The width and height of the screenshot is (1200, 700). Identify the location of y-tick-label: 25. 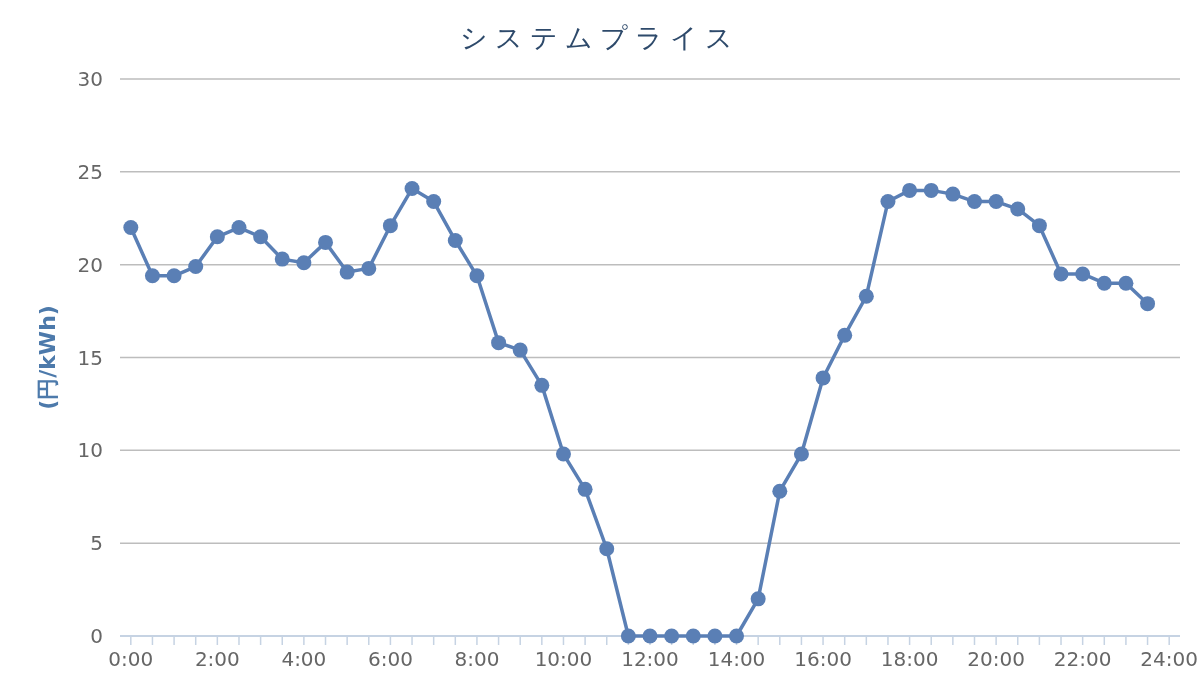
(90, 171).